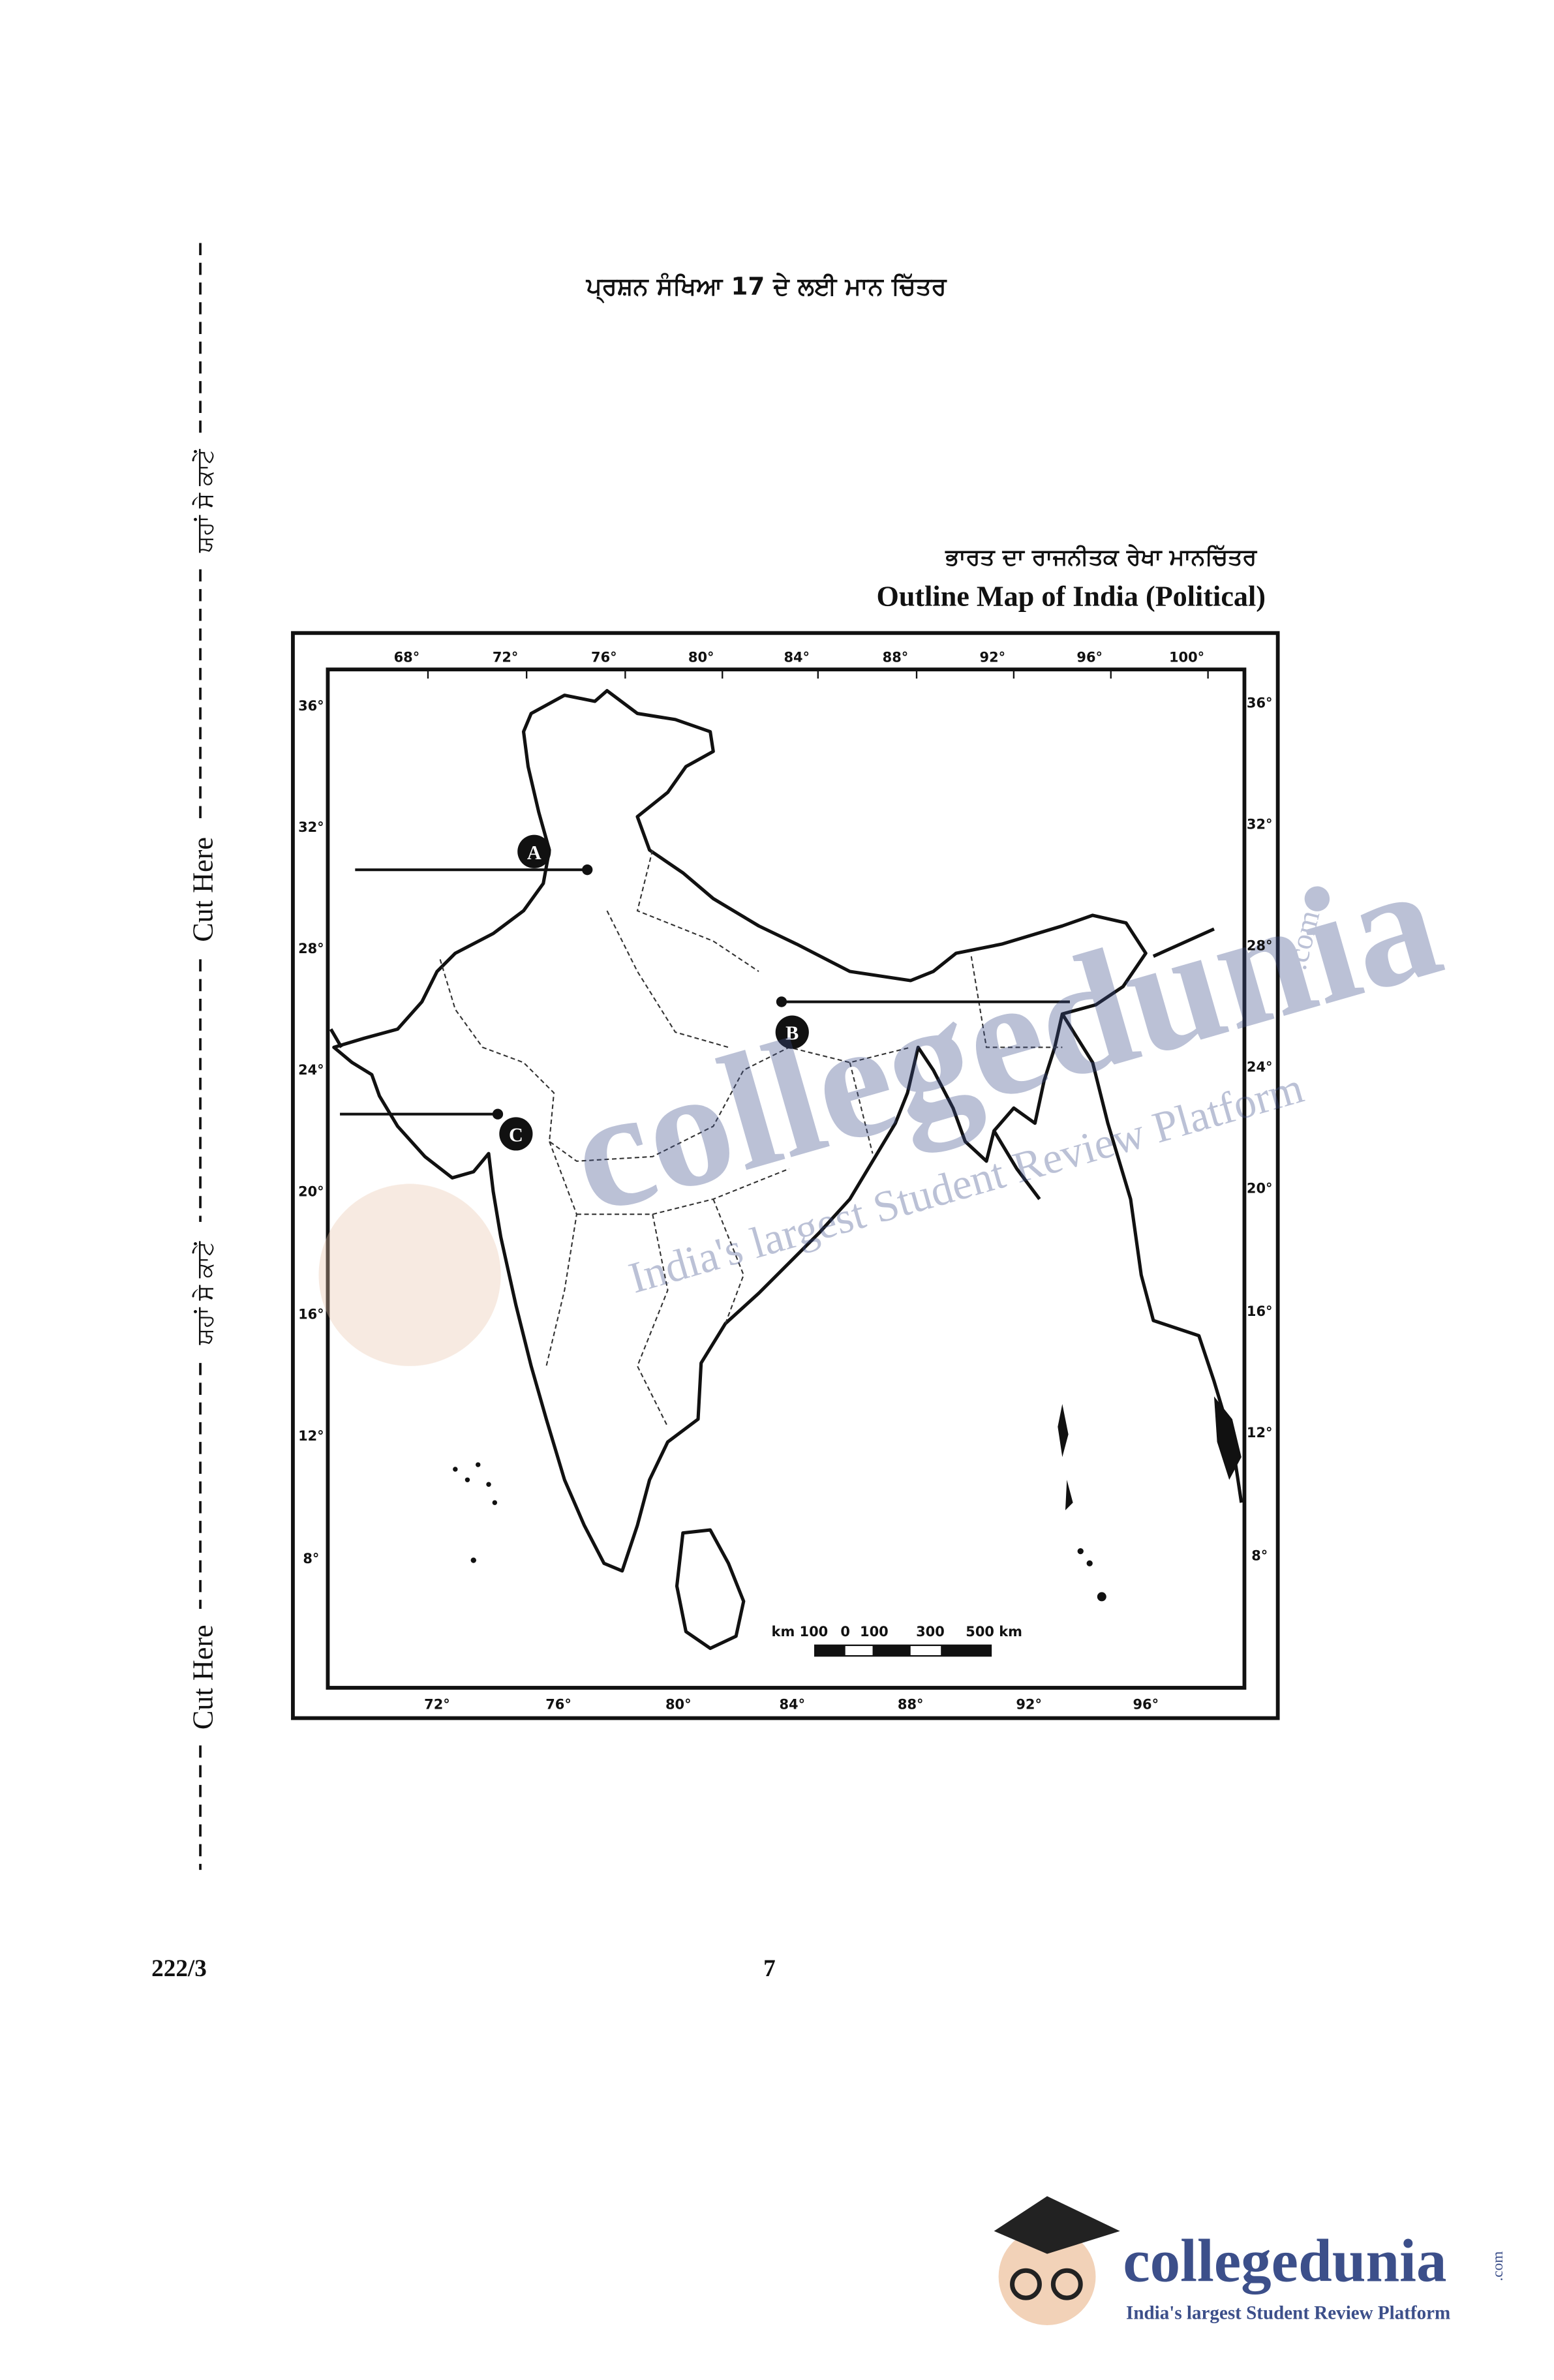 This screenshot has height=2380, width=1554. I want to click on logo-mascot-face, so click(1047, 2276).